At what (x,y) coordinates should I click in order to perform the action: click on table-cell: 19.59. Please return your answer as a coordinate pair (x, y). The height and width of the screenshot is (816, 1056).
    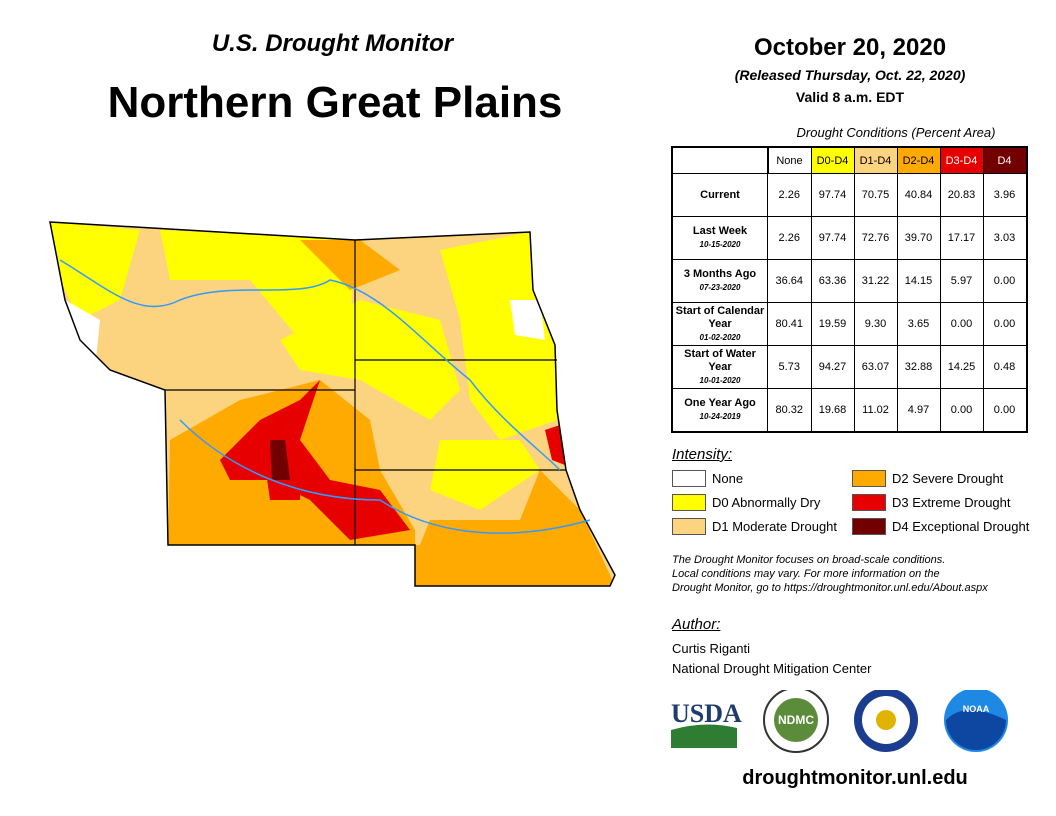
    Looking at the image, I should click on (832, 324).